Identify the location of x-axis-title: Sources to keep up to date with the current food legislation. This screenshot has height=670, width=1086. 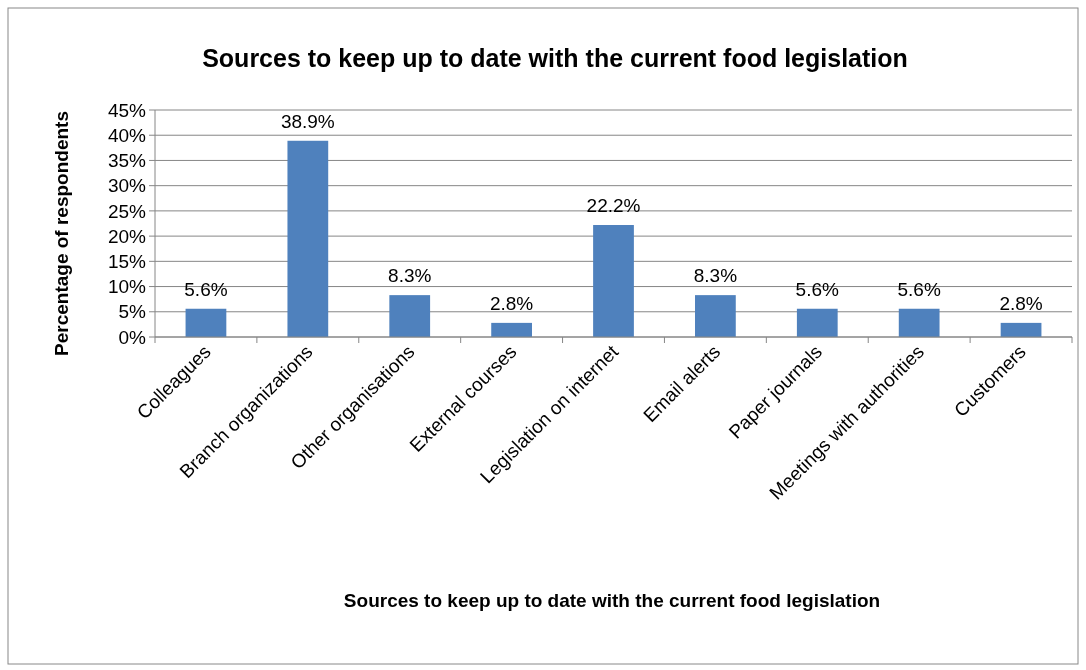
(612, 600).